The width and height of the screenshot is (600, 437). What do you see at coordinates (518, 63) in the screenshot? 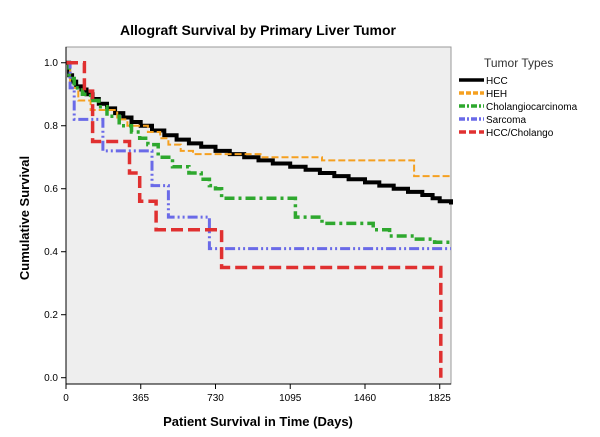
I see `legend-title: Tumor Types` at bounding box center [518, 63].